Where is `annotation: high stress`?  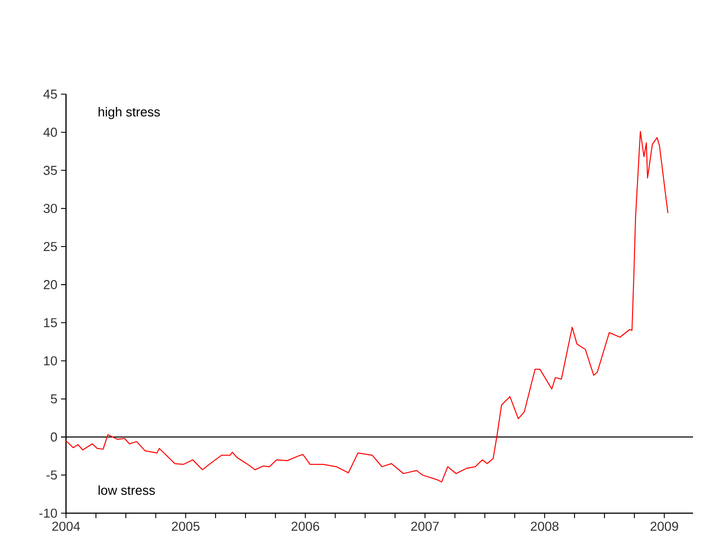
annotation: high stress is located at coordinates (129, 112).